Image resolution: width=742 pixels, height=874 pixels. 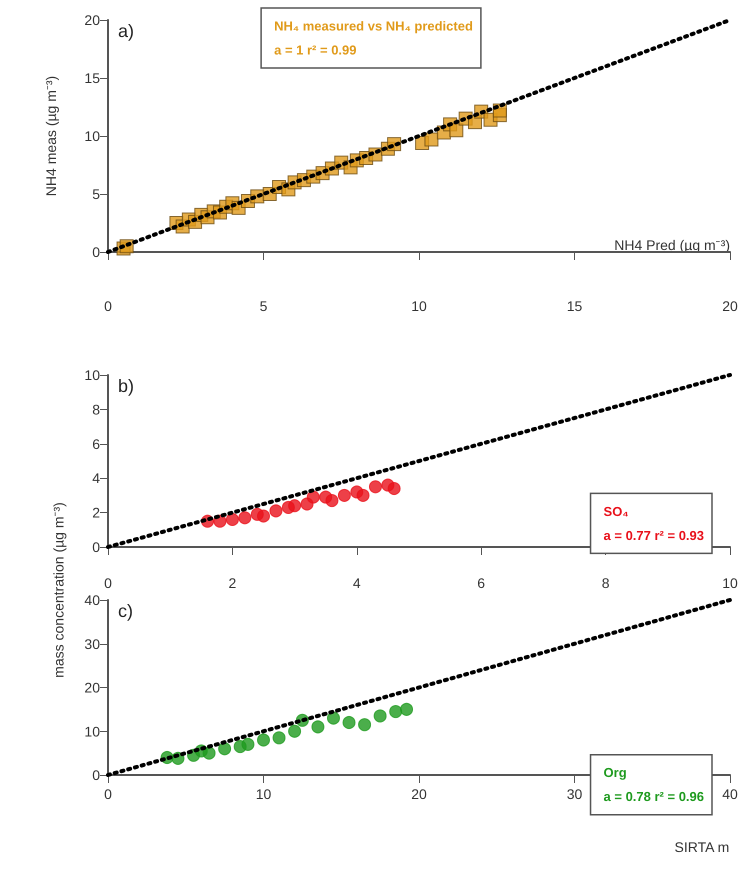 I want to click on y-tick-label: 8, so click(x=96, y=409).